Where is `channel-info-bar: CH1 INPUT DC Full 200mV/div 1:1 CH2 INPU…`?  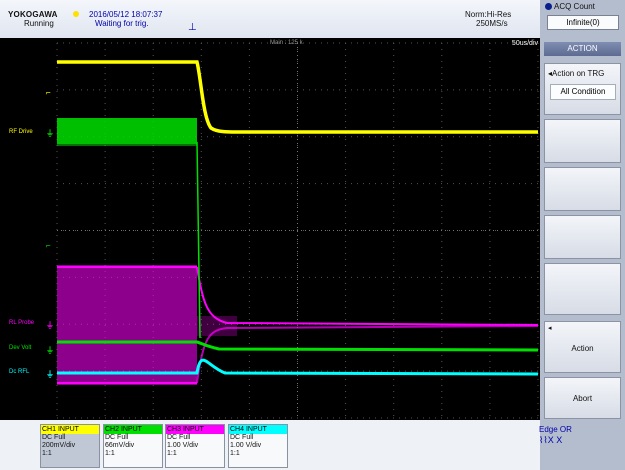
channel-info-bar: CH1 INPUT DC Full 200mV/div 1:1 CH2 INPU… is located at coordinates (270, 445).